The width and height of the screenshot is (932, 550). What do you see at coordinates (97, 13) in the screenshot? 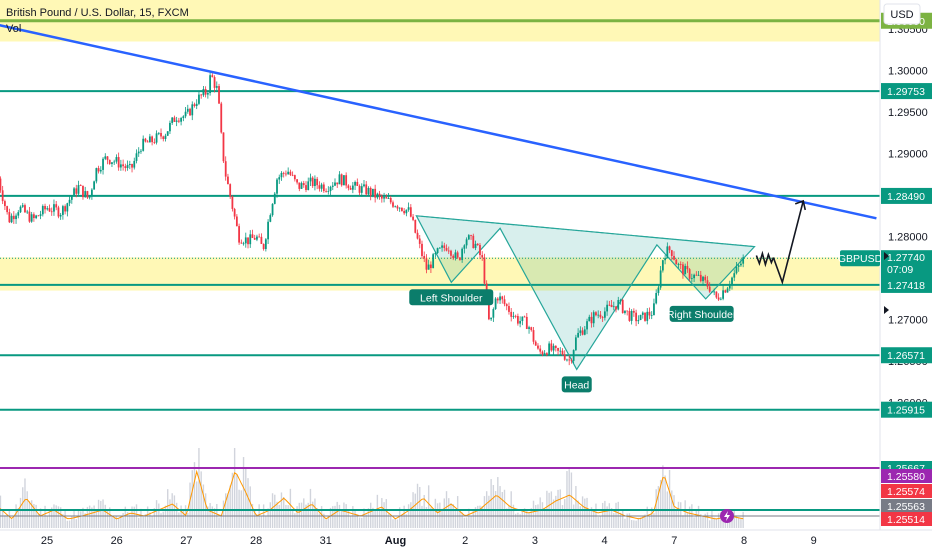
I see `chart-title: British Pound / U.S. Dollar, 15, FXCM` at bounding box center [97, 13].